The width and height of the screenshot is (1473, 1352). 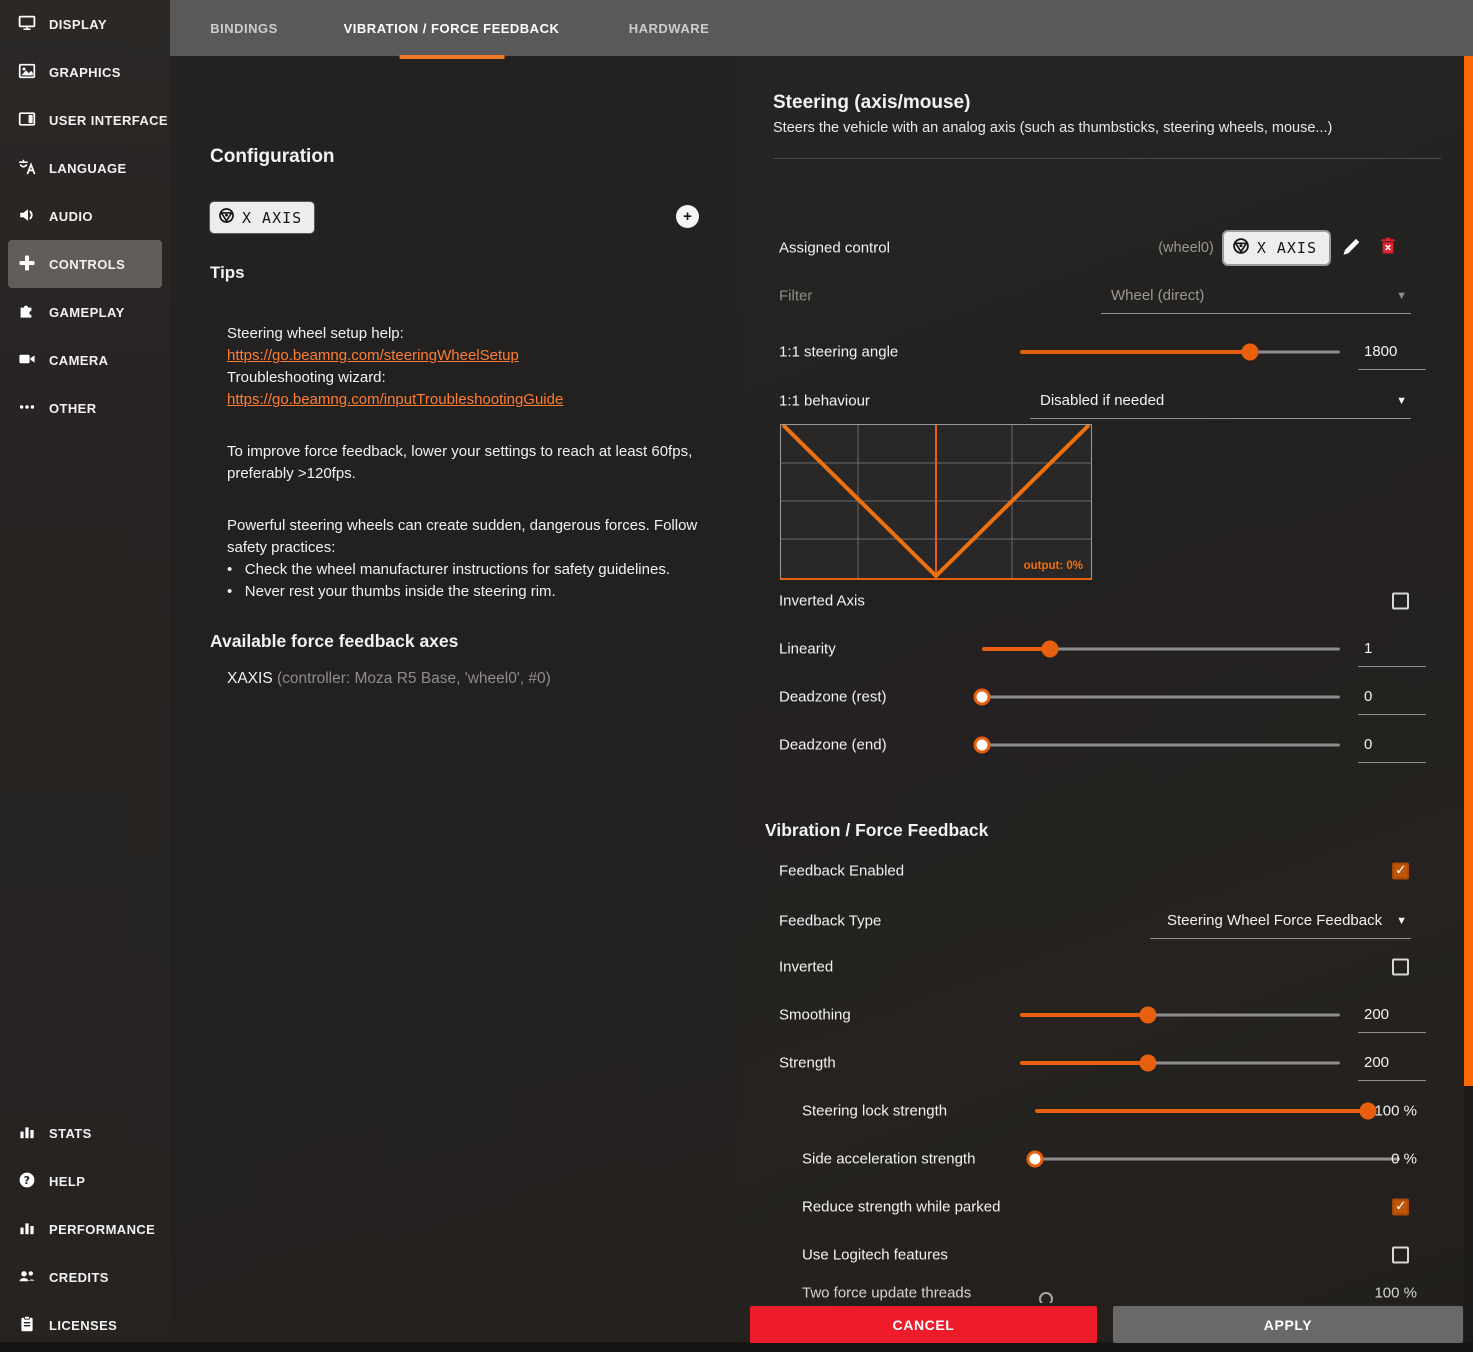 I want to click on divider, so click(x=1107, y=158).